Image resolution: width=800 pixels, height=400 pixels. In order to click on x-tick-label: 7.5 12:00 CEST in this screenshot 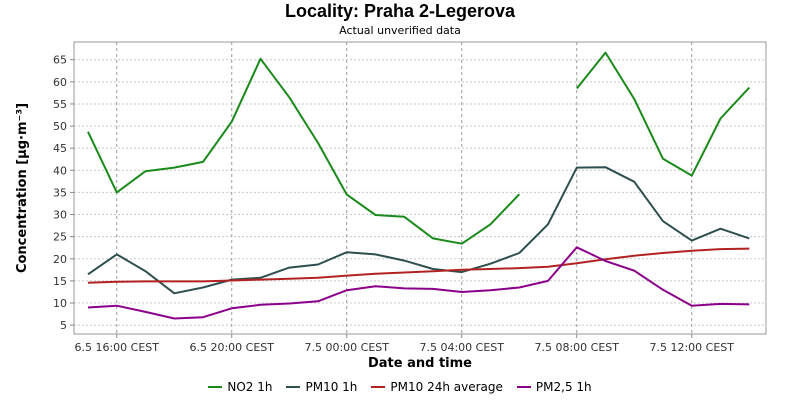, I will do `click(691, 347)`.